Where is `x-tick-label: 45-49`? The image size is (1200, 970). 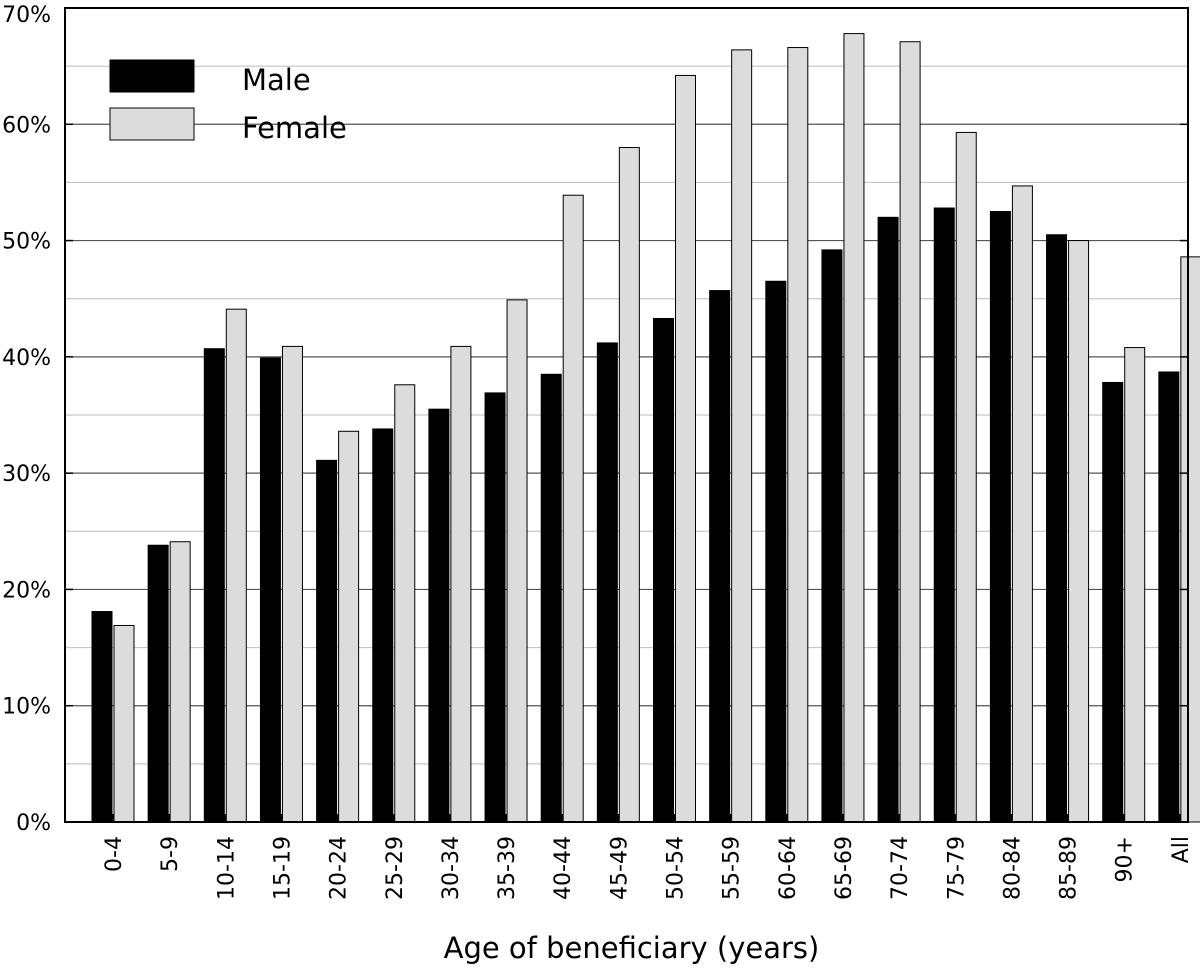 x-tick-label: 45-49 is located at coordinates (619, 868).